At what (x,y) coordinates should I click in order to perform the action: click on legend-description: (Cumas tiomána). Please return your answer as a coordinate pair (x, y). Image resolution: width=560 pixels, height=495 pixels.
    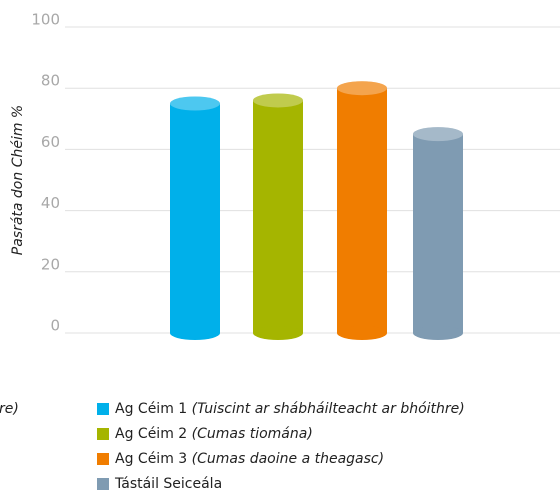
    Looking at the image, I should click on (252, 434).